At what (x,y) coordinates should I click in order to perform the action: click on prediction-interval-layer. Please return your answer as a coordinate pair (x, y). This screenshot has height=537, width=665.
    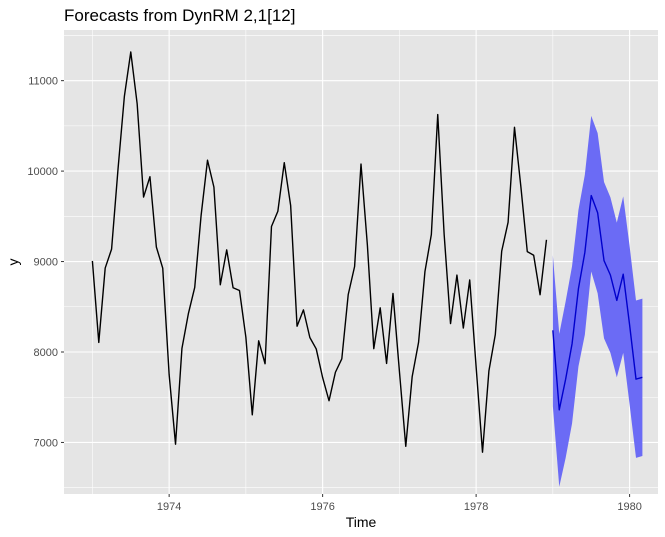
    Looking at the image, I should click on (597, 301).